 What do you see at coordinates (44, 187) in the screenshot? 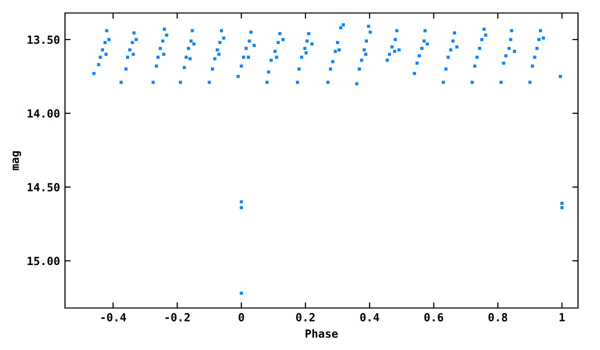
I see `y-tick-label: 14.50` at bounding box center [44, 187].